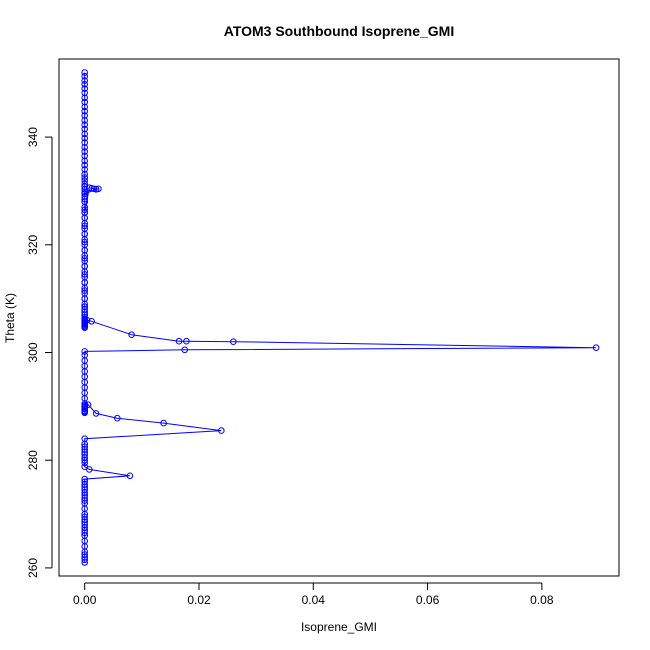 This screenshot has height=650, width=650. I want to click on y-tick-label: 300, so click(33, 352).